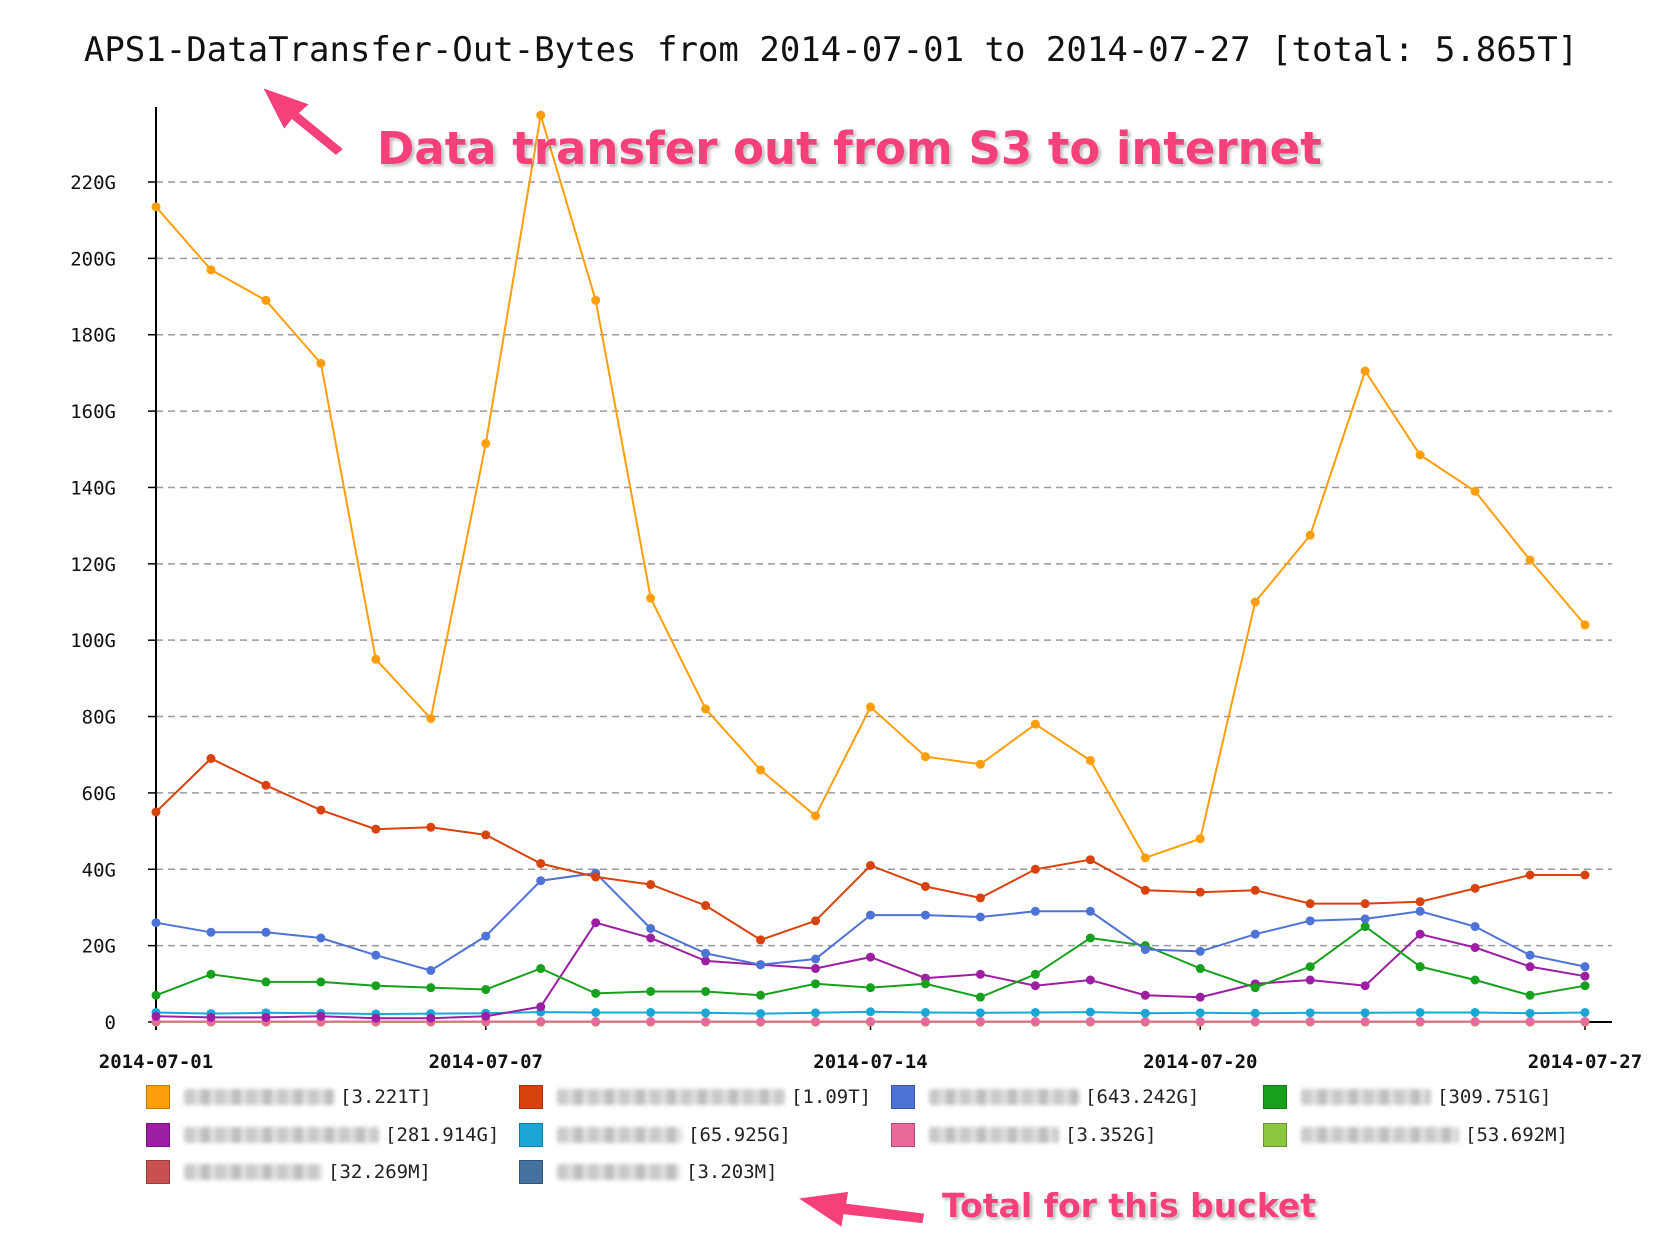  Describe the element at coordinates (1415, 1135) in the screenshot. I see `legend-item: [53.692M]` at that location.